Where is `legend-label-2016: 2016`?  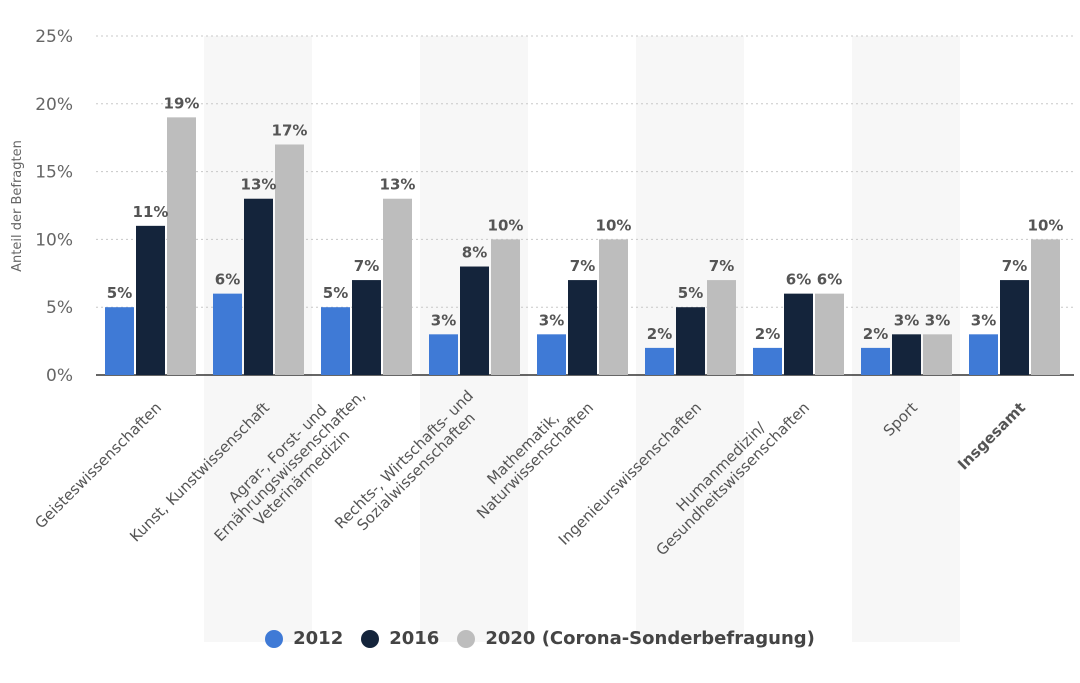 legend-label-2016: 2016 is located at coordinates (414, 638).